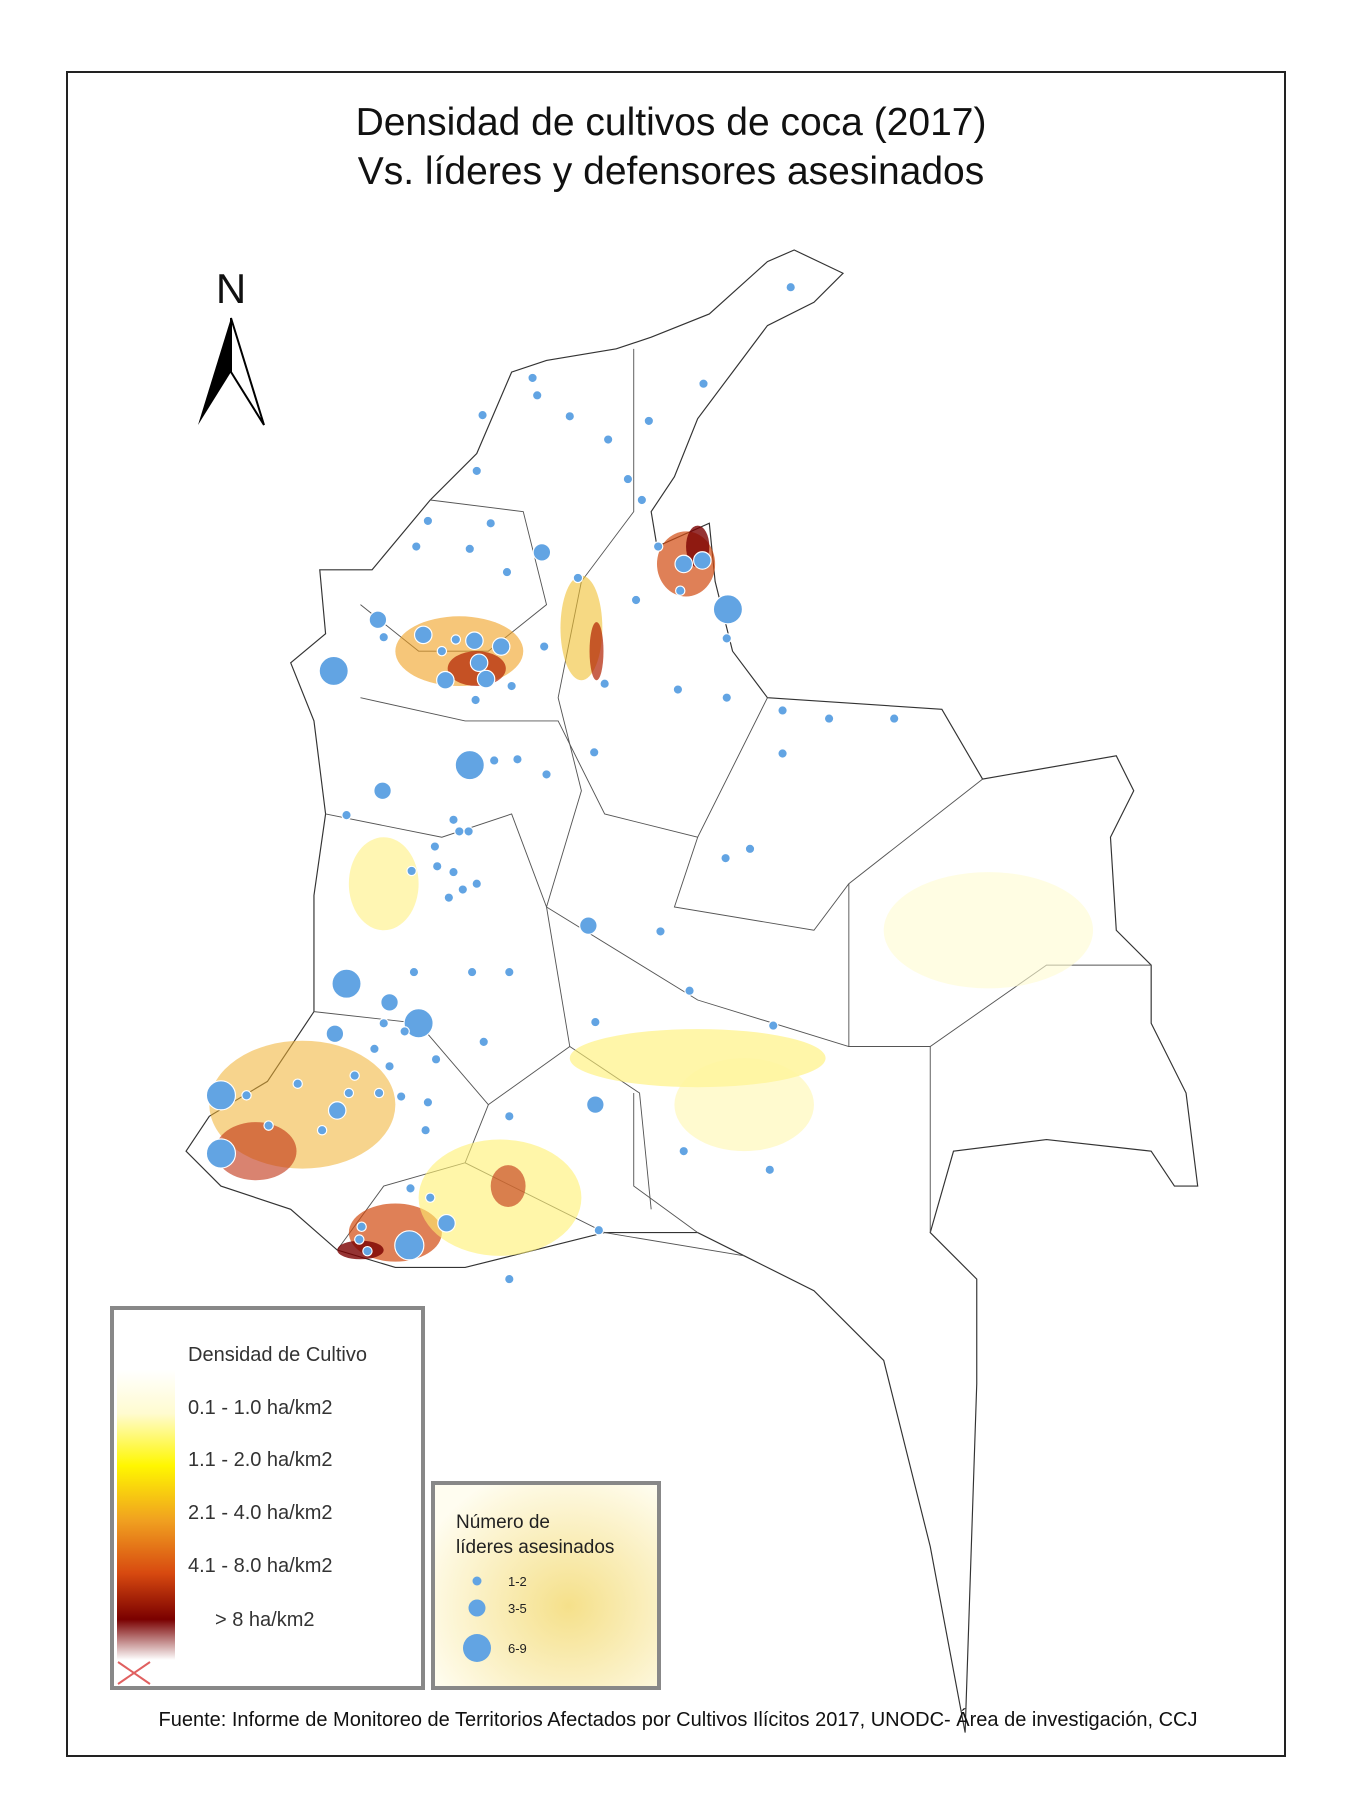 The image size is (1350, 1805). What do you see at coordinates (265, 1620) in the screenshot?
I see `legend-label: > 8 ha/km2` at bounding box center [265, 1620].